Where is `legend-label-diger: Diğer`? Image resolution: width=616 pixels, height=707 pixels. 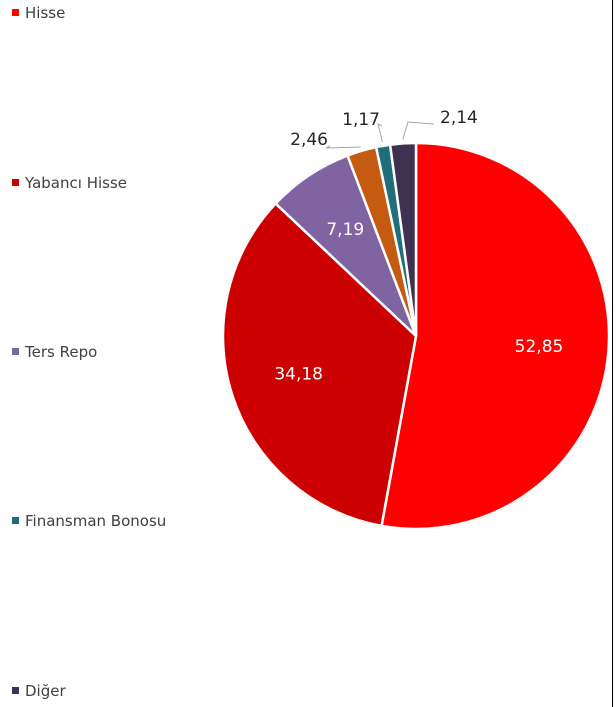 legend-label-diger: Diğer is located at coordinates (45, 691).